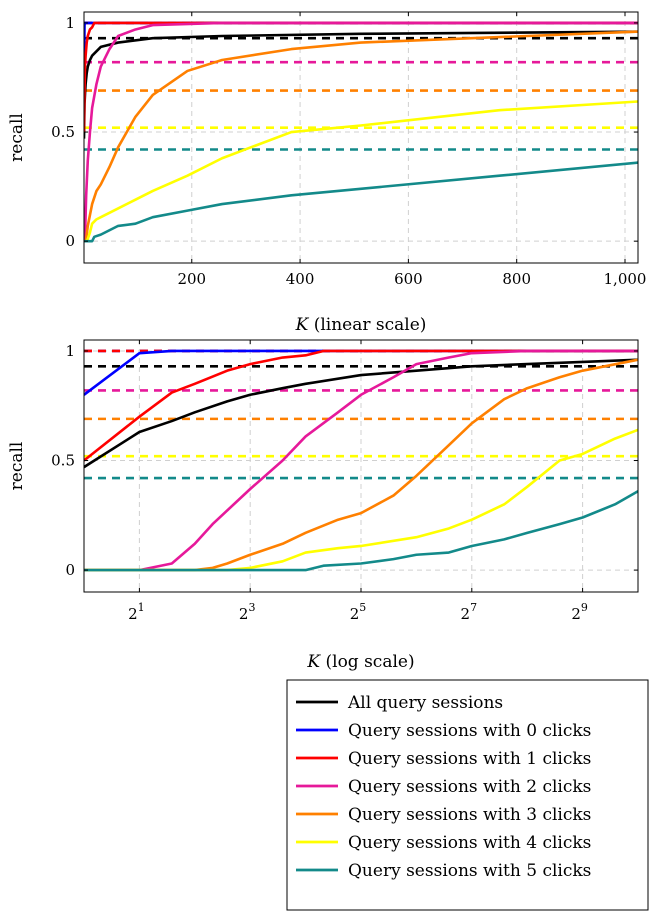  What do you see at coordinates (367, 325) in the screenshot?
I see `x-axis-label-rest: (linear scale)` at bounding box center [367, 325].